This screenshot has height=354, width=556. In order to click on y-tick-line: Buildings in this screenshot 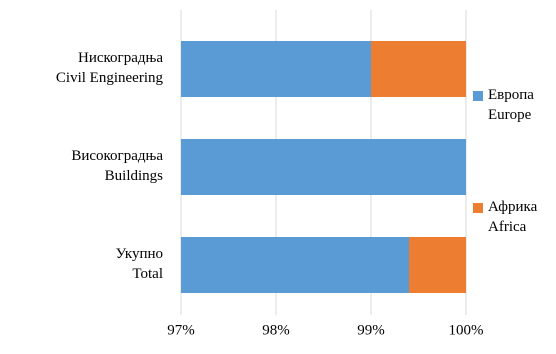, I will do `click(134, 176)`.